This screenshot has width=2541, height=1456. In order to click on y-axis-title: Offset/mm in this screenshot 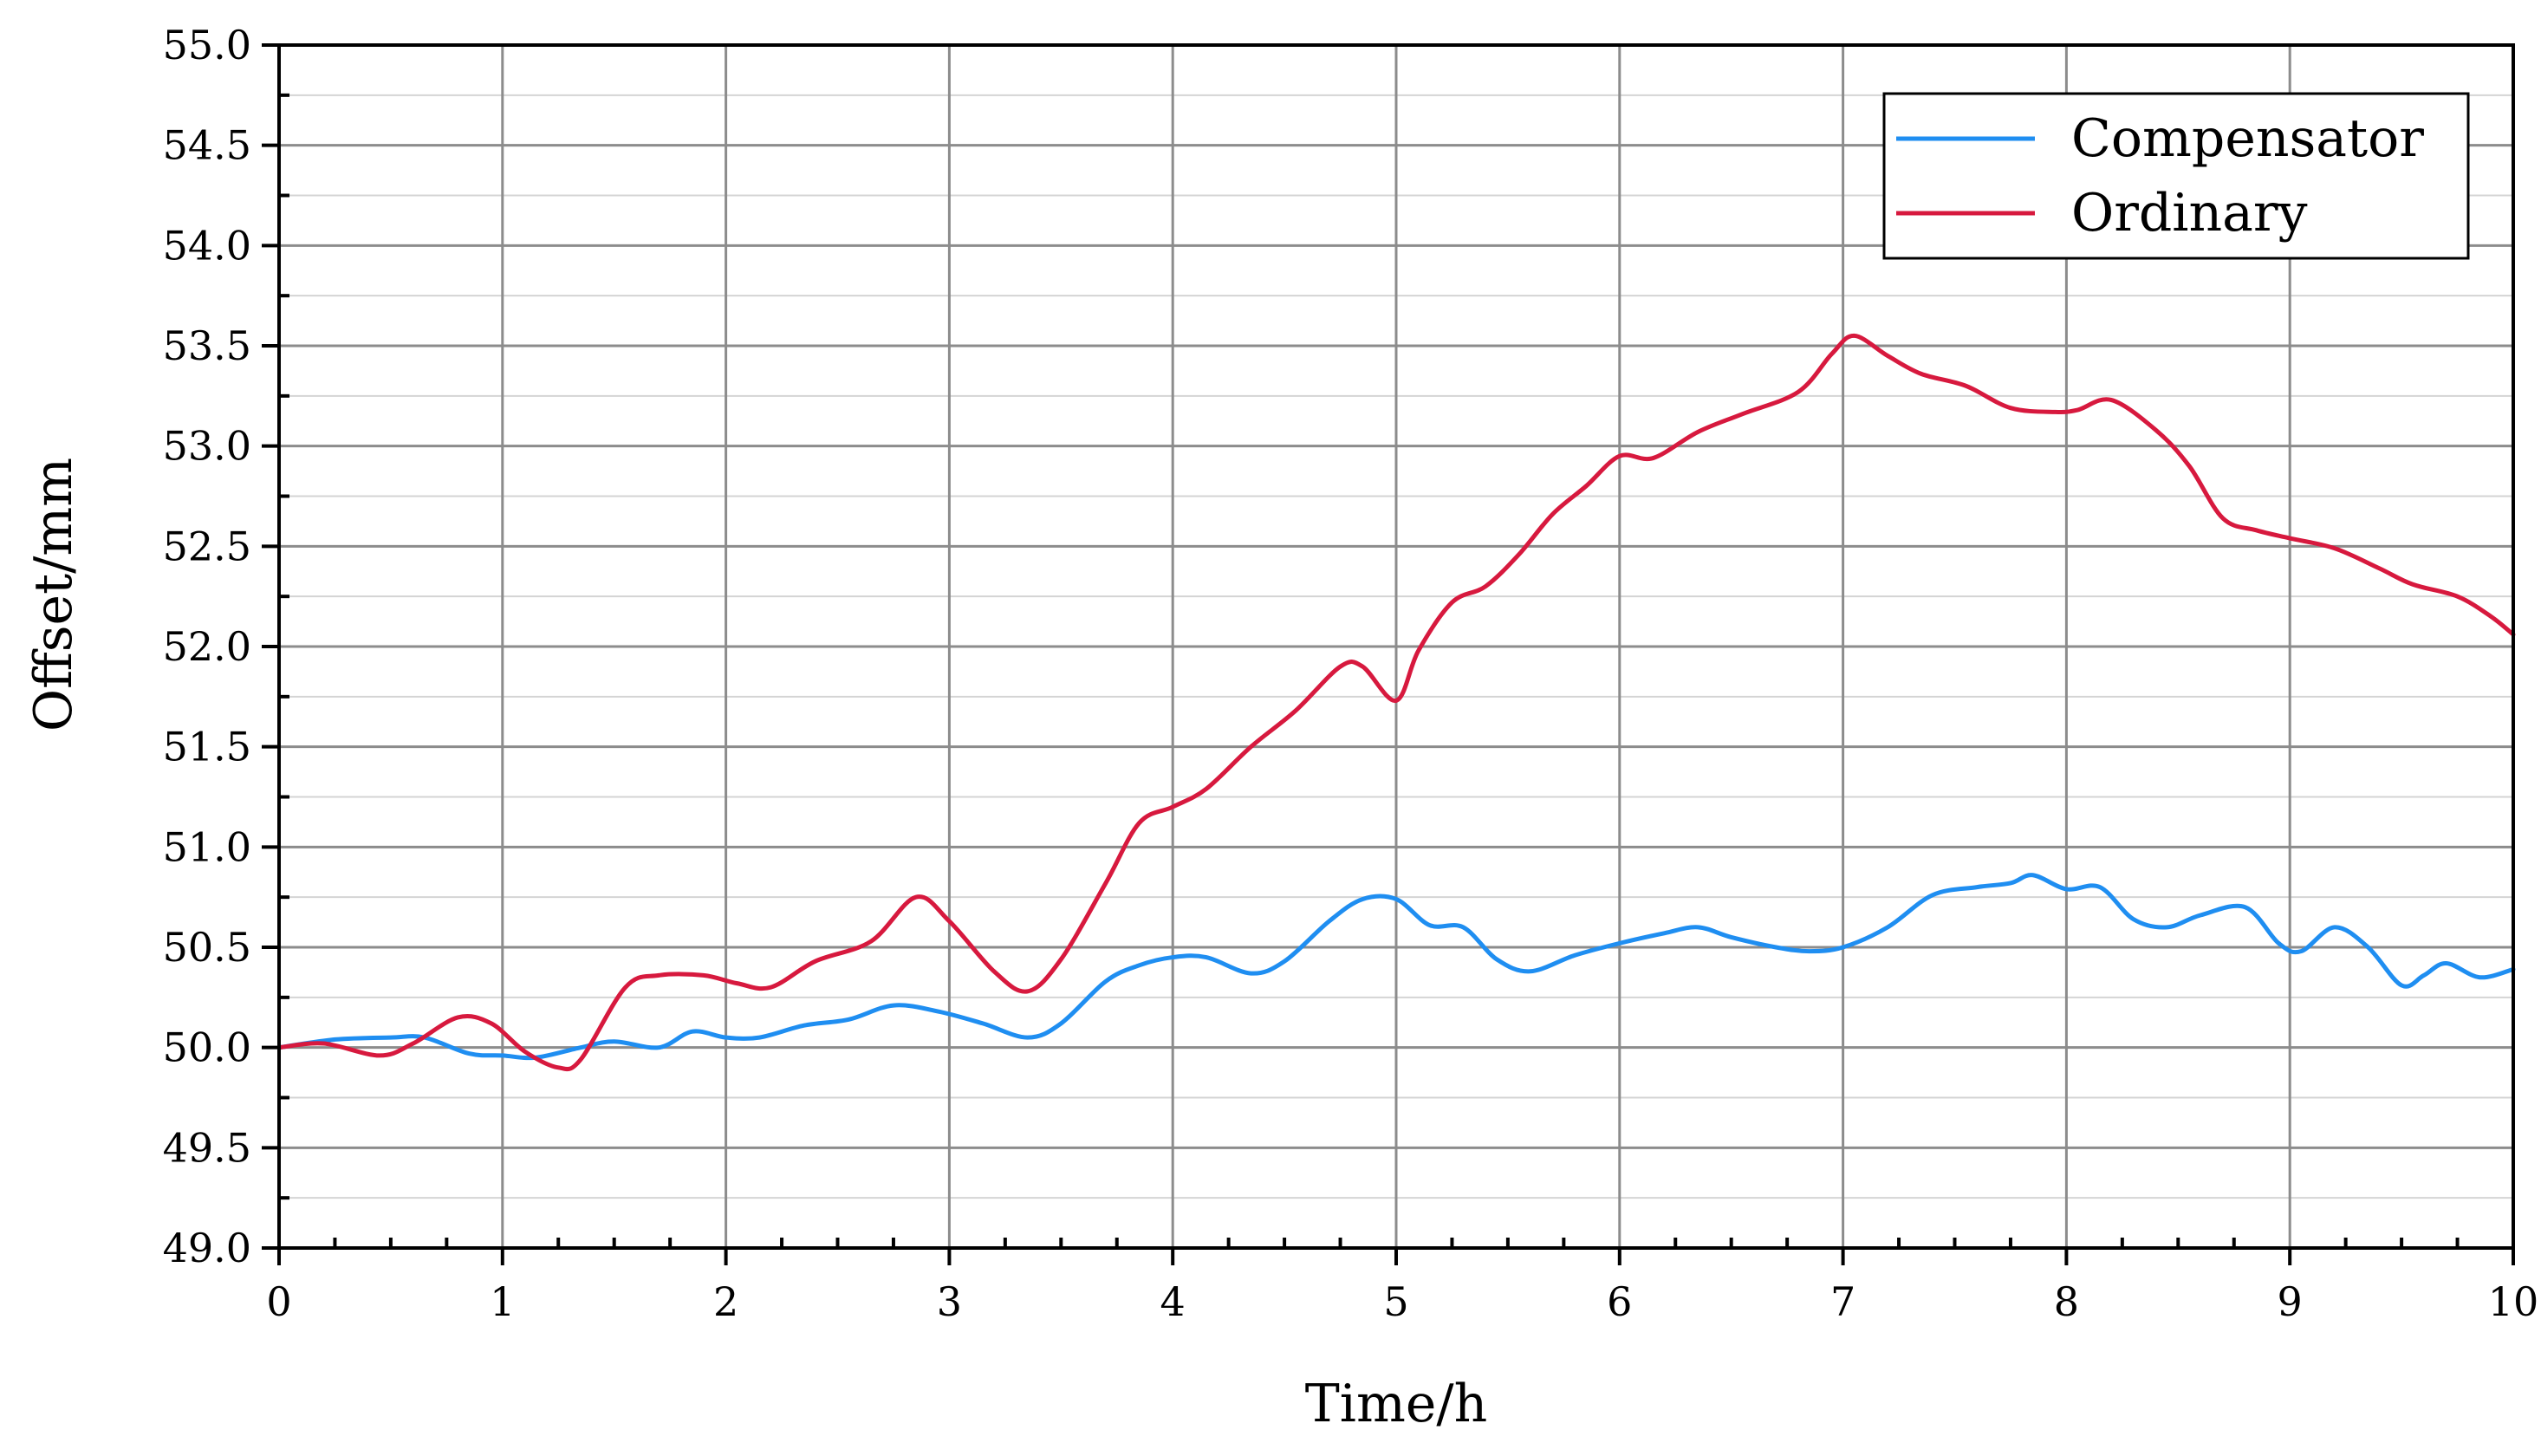, I will do `click(54, 594)`.